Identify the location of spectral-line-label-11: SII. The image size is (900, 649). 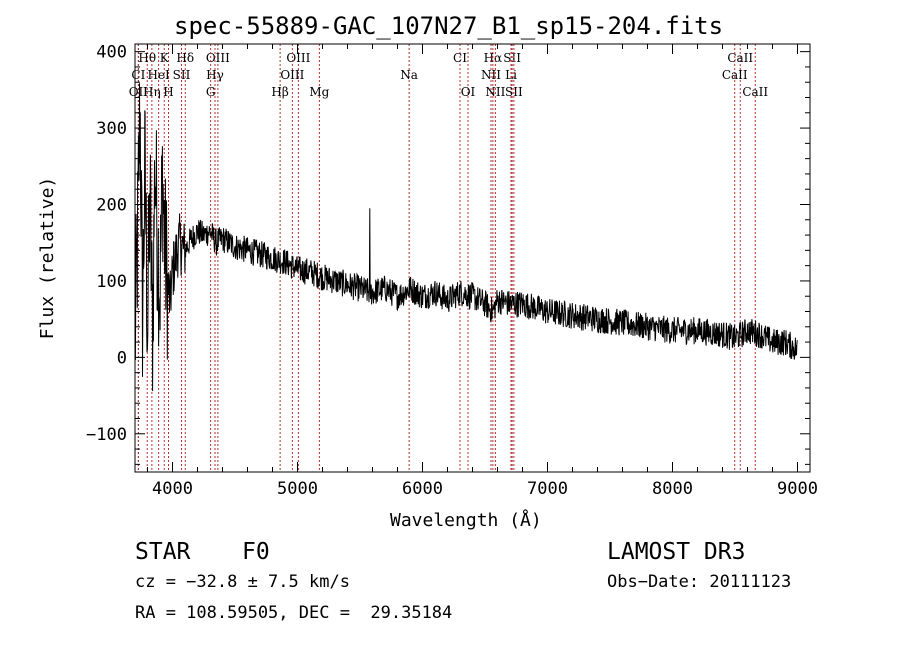
(182, 75).